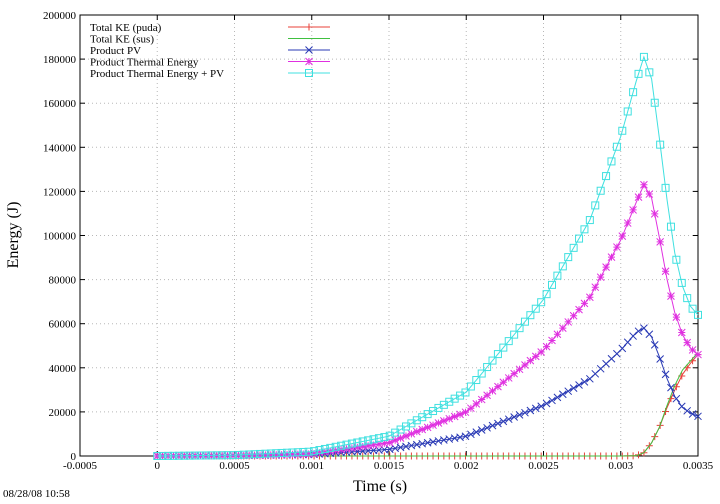 This screenshot has width=720, height=504. What do you see at coordinates (210, 40) in the screenshot?
I see `legend-entry: Total KE (sus)` at bounding box center [210, 40].